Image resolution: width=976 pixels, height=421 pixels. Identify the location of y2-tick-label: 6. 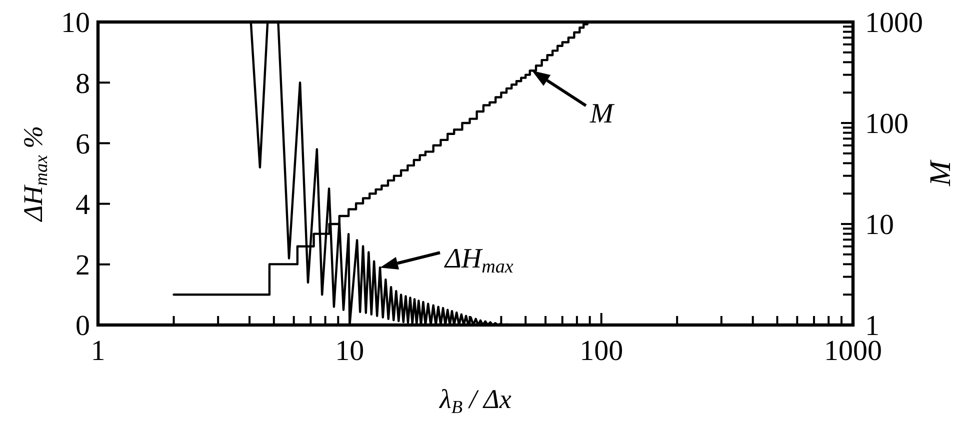
(83, 144).